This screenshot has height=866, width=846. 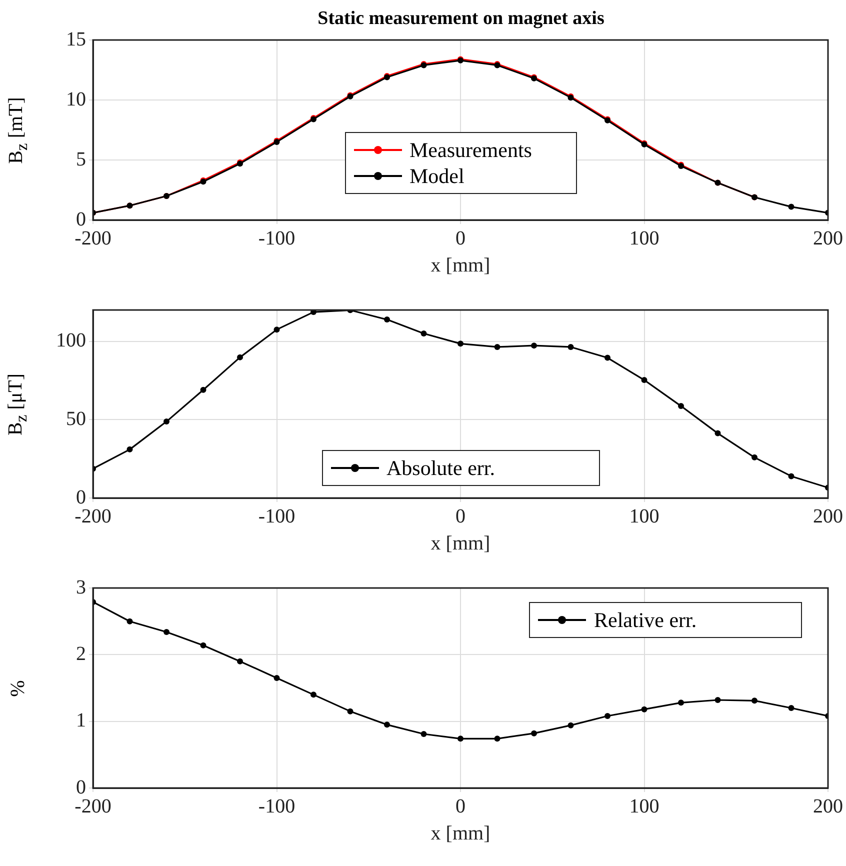 I want to click on y-tick-label: 1, so click(x=81, y=721).